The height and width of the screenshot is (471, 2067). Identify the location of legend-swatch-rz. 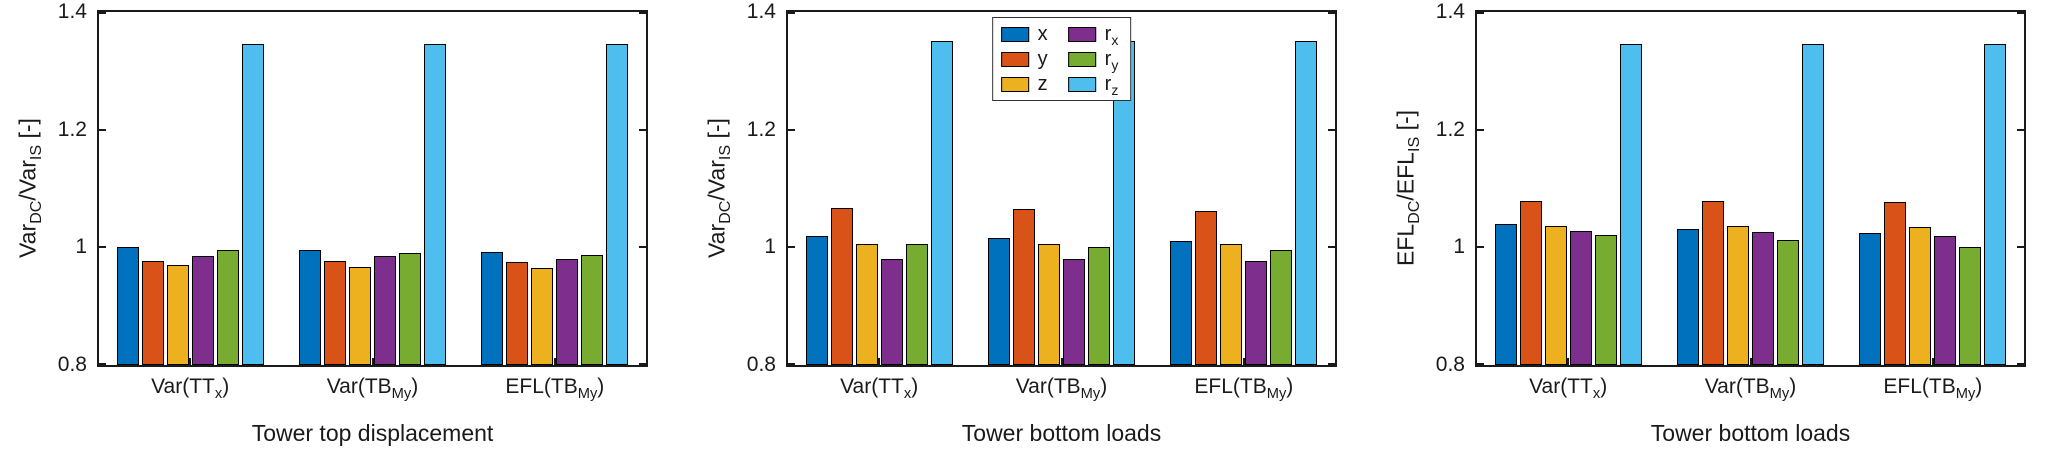
(1081, 84).